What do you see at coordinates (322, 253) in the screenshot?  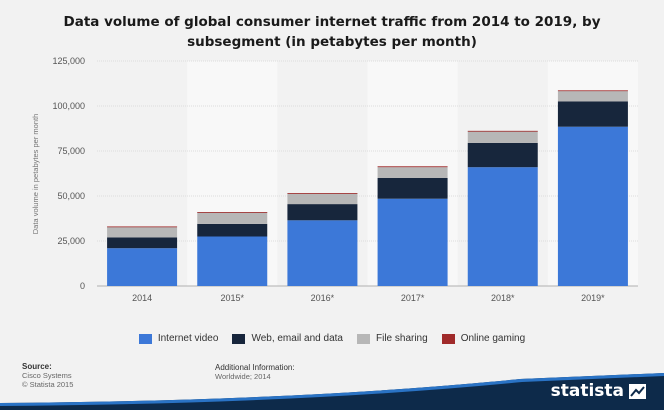 I see `bar-internet-video-2016` at bounding box center [322, 253].